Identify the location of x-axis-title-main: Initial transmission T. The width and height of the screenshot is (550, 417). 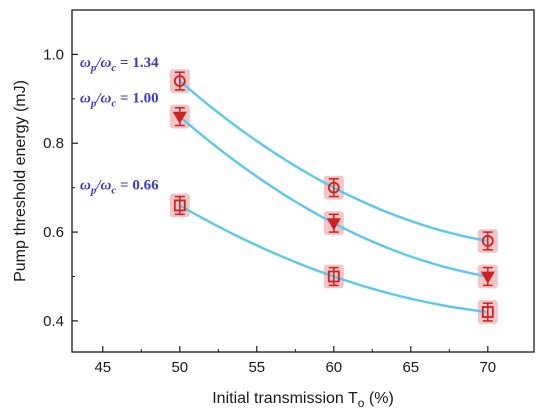
(285, 398).